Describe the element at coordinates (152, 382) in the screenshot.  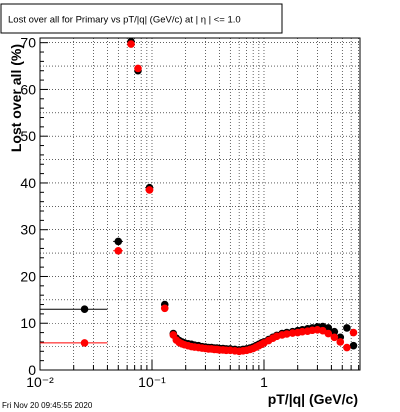
I see `x-tick-label: 10⁻¹` at that location.